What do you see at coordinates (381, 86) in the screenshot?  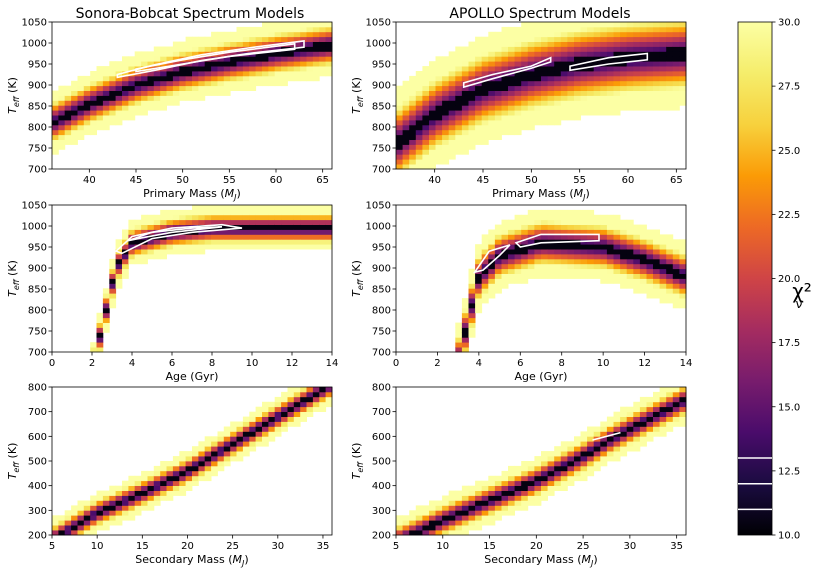 I see `y-tick-label: 900` at bounding box center [381, 86].